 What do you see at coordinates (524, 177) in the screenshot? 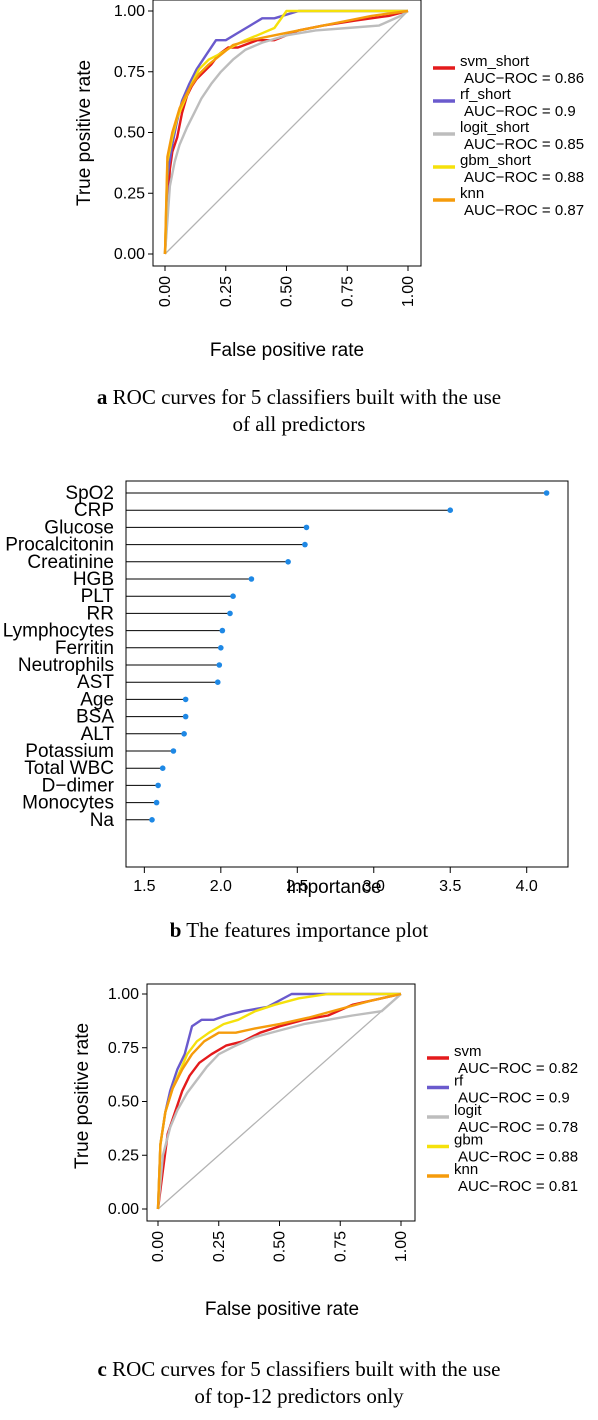
I see `legend-auc-gbm_short: AUC−ROC = 0.88` at bounding box center [524, 177].